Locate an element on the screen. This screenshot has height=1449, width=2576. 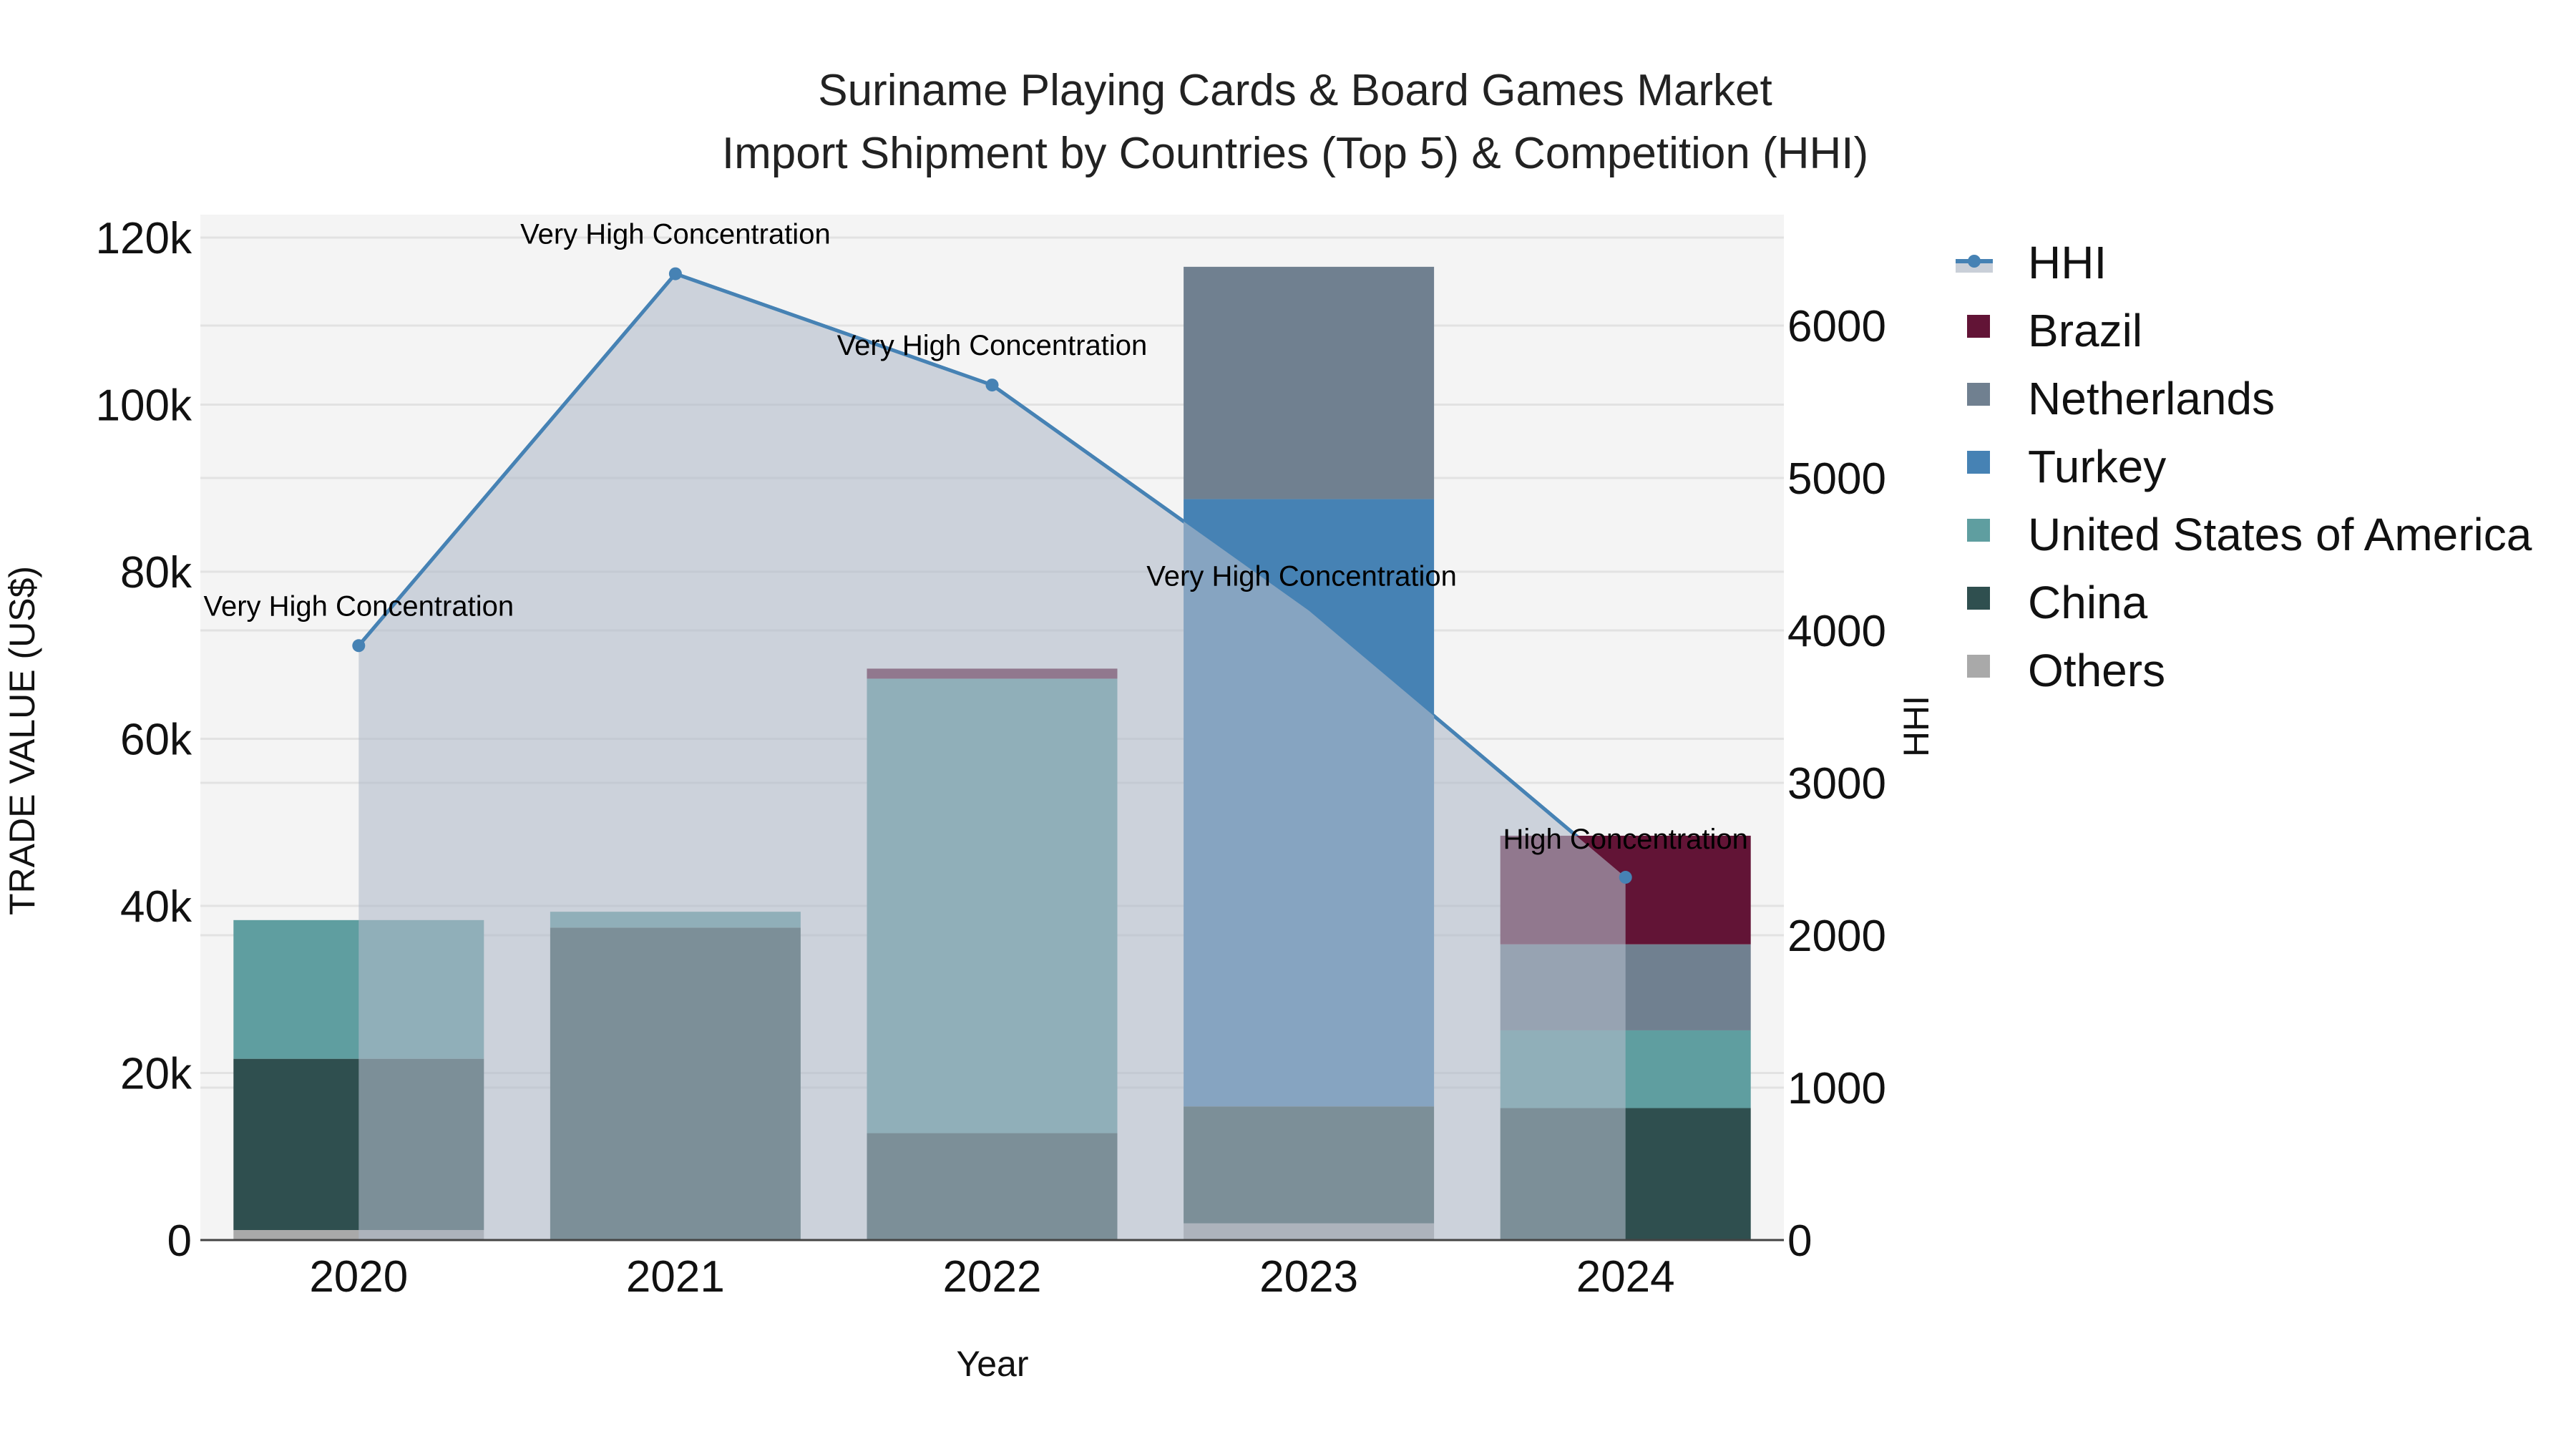
y-right-tick: 1000 is located at coordinates (1836, 1088).